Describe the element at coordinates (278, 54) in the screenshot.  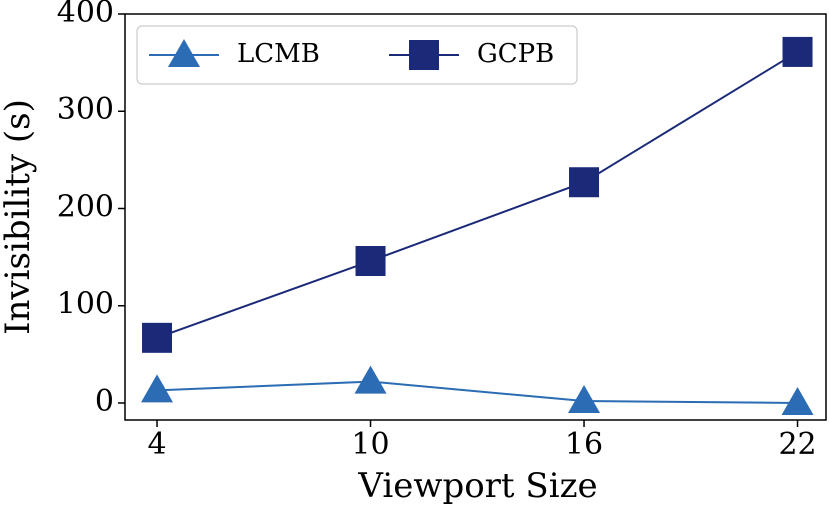
I see `legend-label: LCMB` at that location.